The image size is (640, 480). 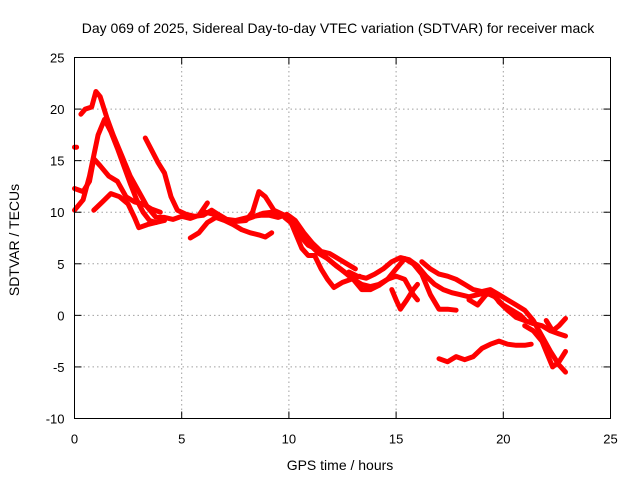 What do you see at coordinates (59, 367) in the screenshot?
I see `y-tick-label: -5` at bounding box center [59, 367].